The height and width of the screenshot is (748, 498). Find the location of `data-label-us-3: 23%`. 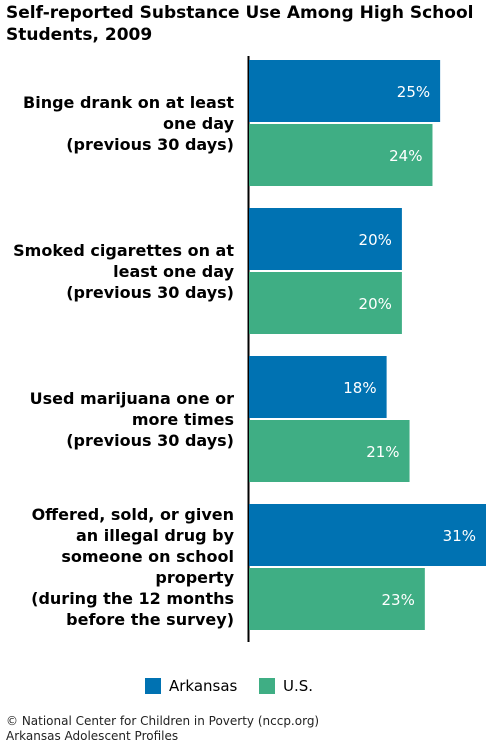

data-label-us-3: 23% is located at coordinates (397, 600).